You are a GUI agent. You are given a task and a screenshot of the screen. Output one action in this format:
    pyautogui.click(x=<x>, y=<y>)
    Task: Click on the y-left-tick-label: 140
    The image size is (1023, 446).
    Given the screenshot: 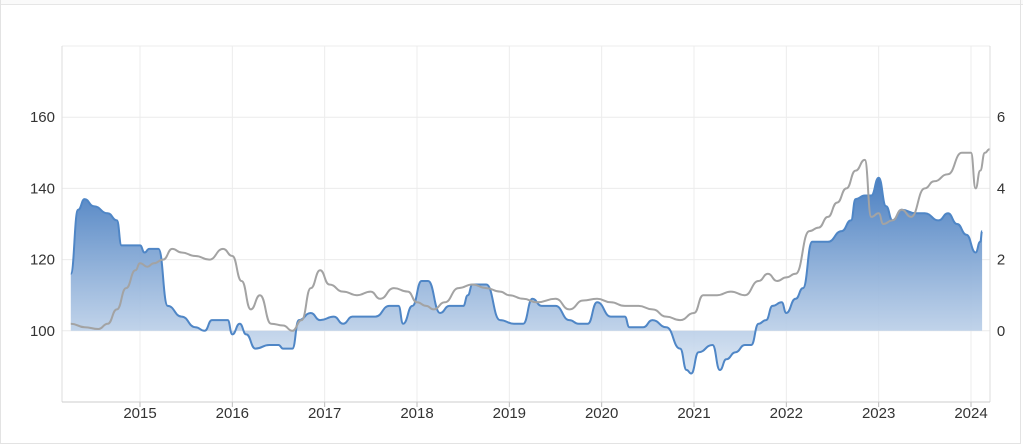 What is the action you would take?
    pyautogui.click(x=42, y=188)
    